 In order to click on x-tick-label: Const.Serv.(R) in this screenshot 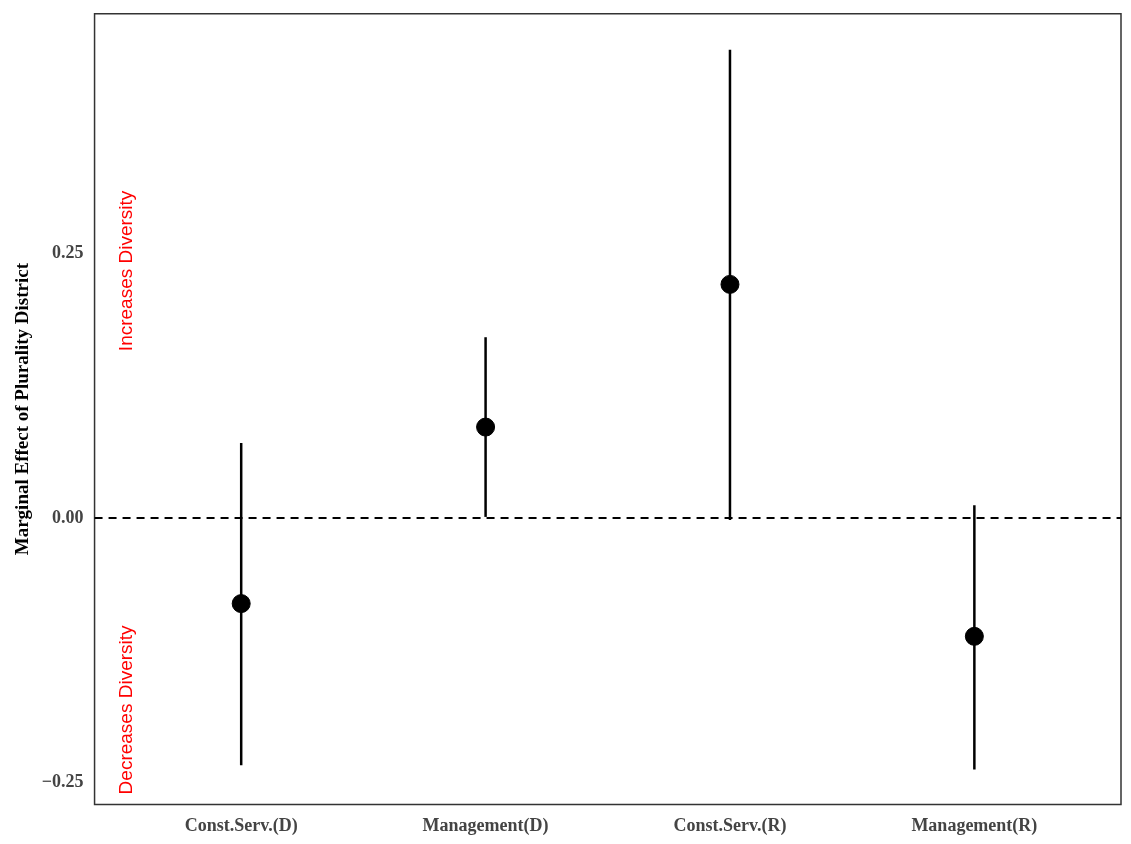, I will do `click(730, 825)`.